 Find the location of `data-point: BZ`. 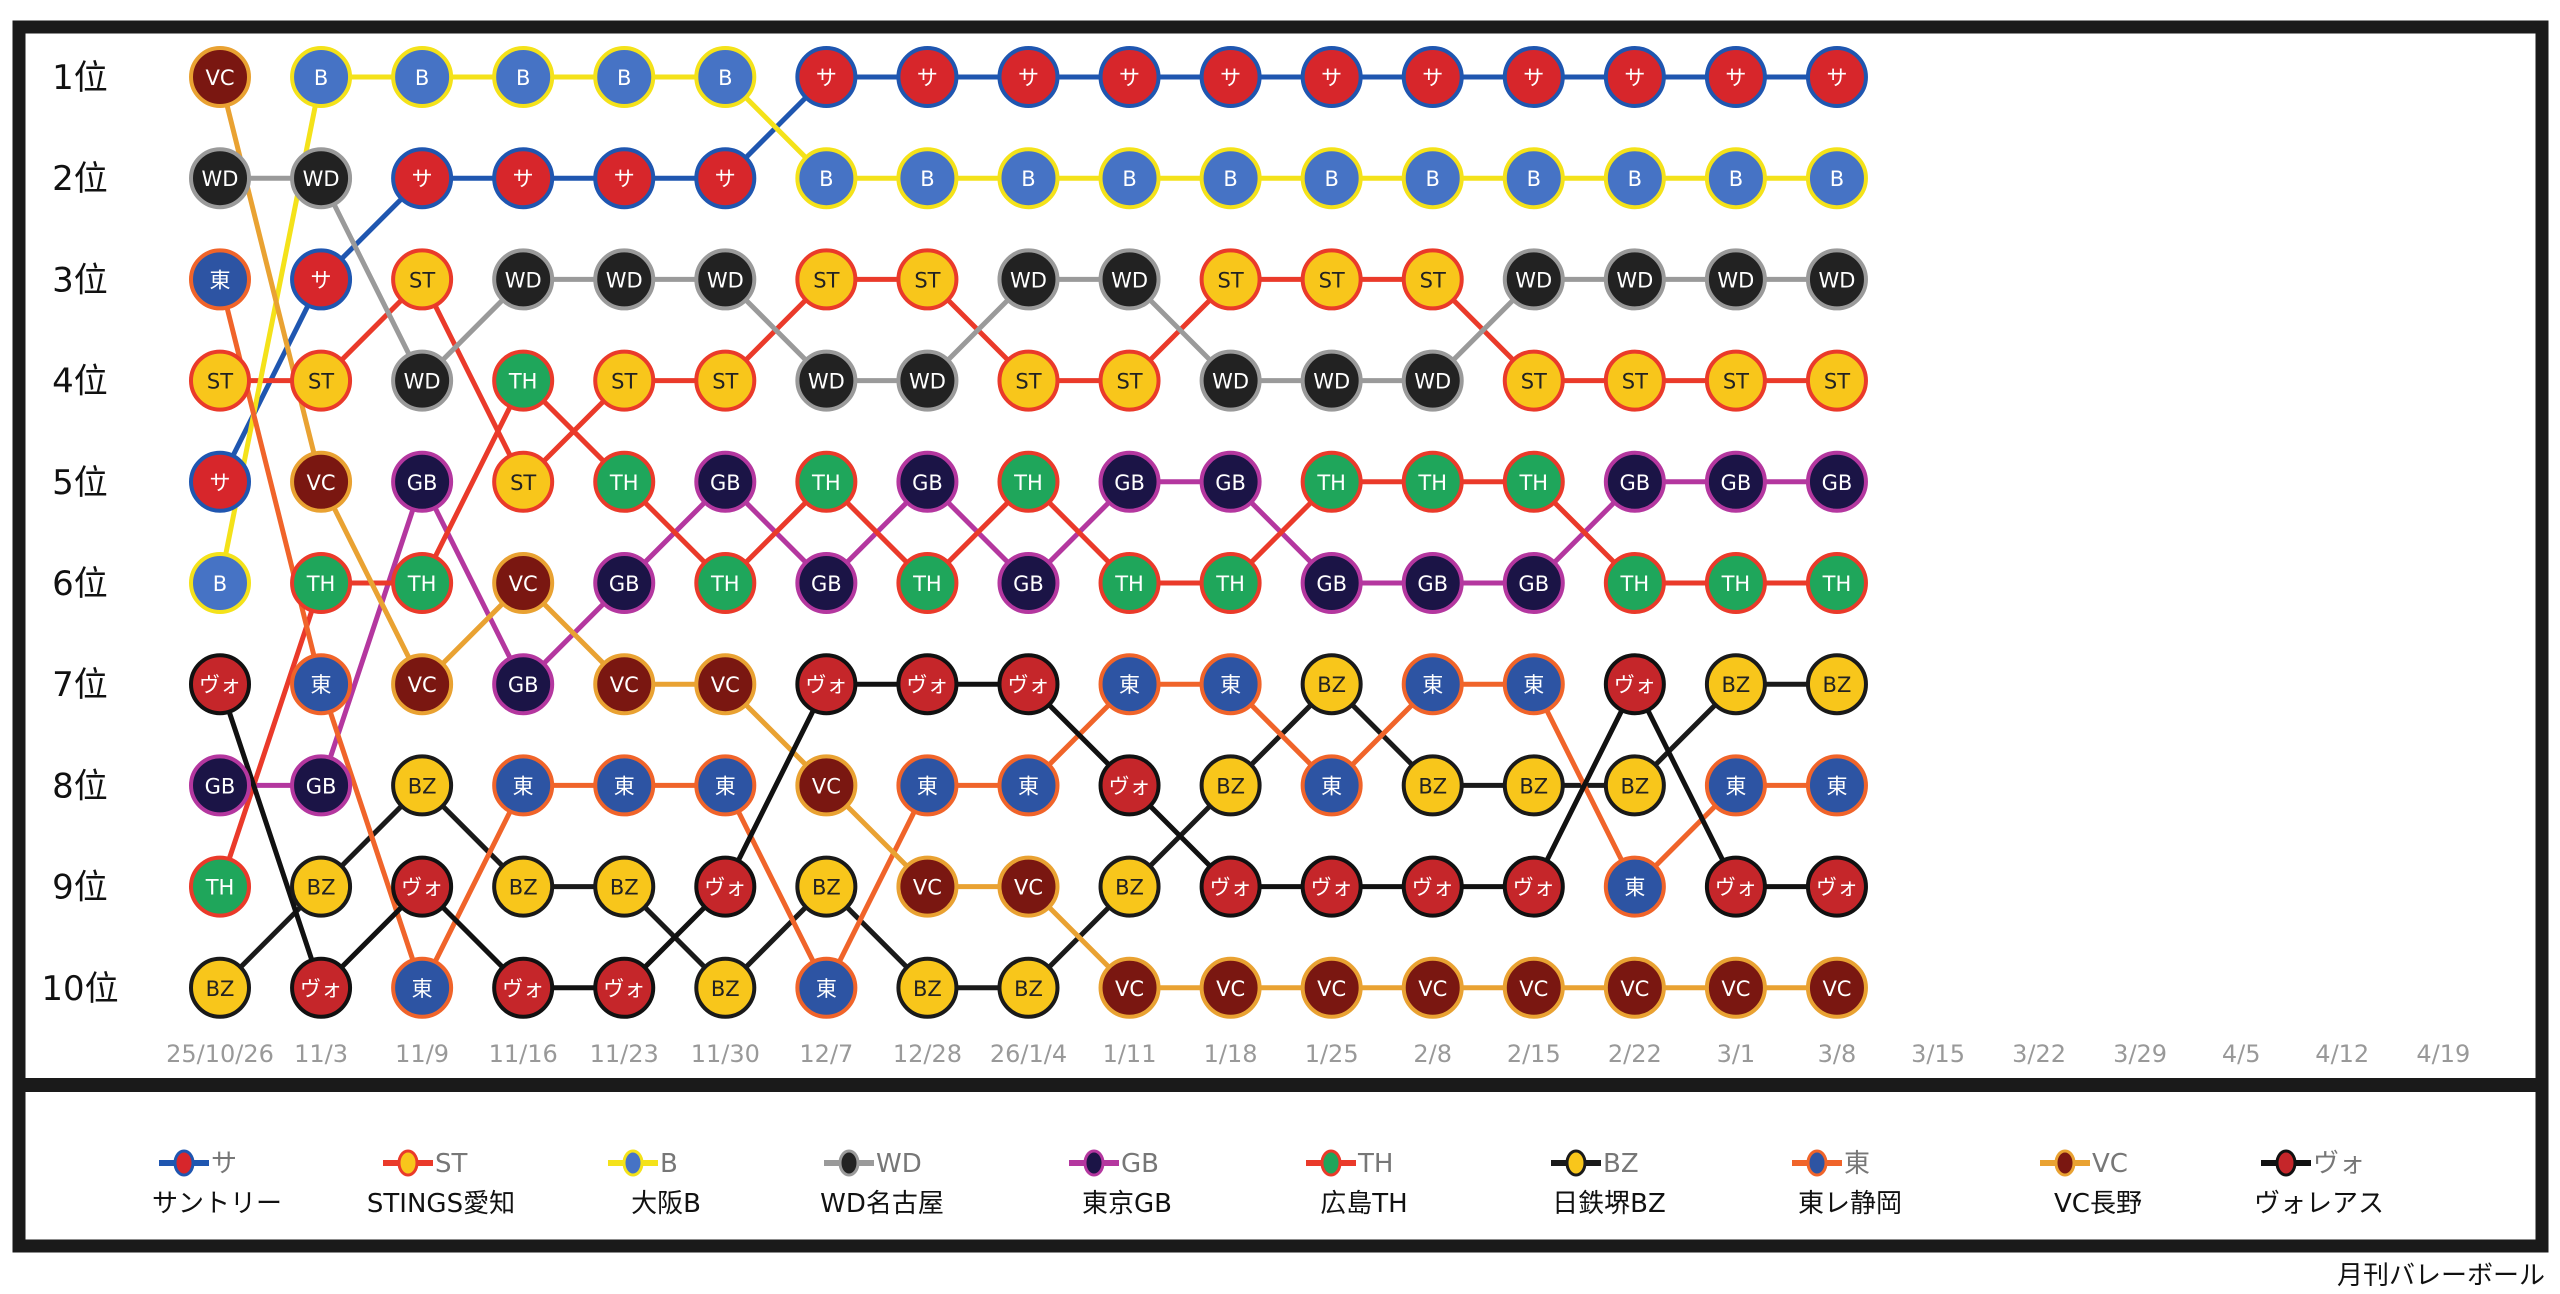

data-point: BZ is located at coordinates (826, 886).